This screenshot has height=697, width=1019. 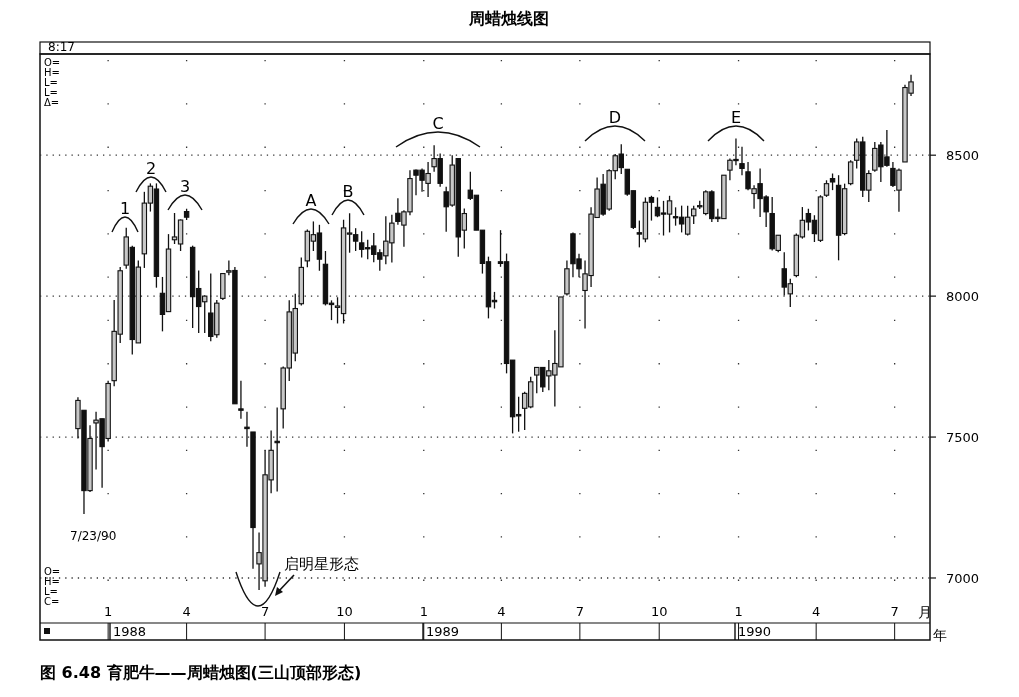 I want to click on annotation: C=, so click(x=52, y=601).